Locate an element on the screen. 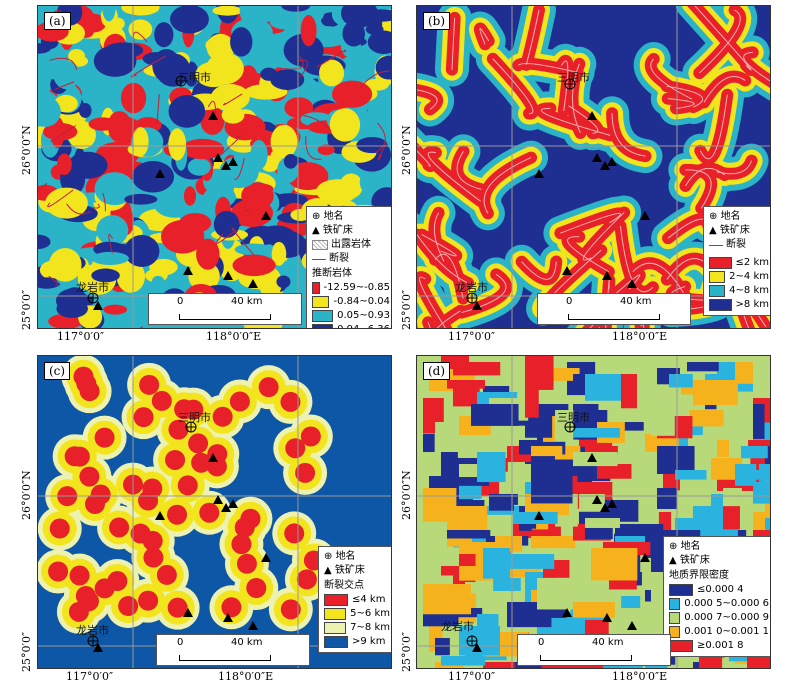 The image size is (789, 690). legend-class-label: ≥0.001 8 is located at coordinates (720, 645).